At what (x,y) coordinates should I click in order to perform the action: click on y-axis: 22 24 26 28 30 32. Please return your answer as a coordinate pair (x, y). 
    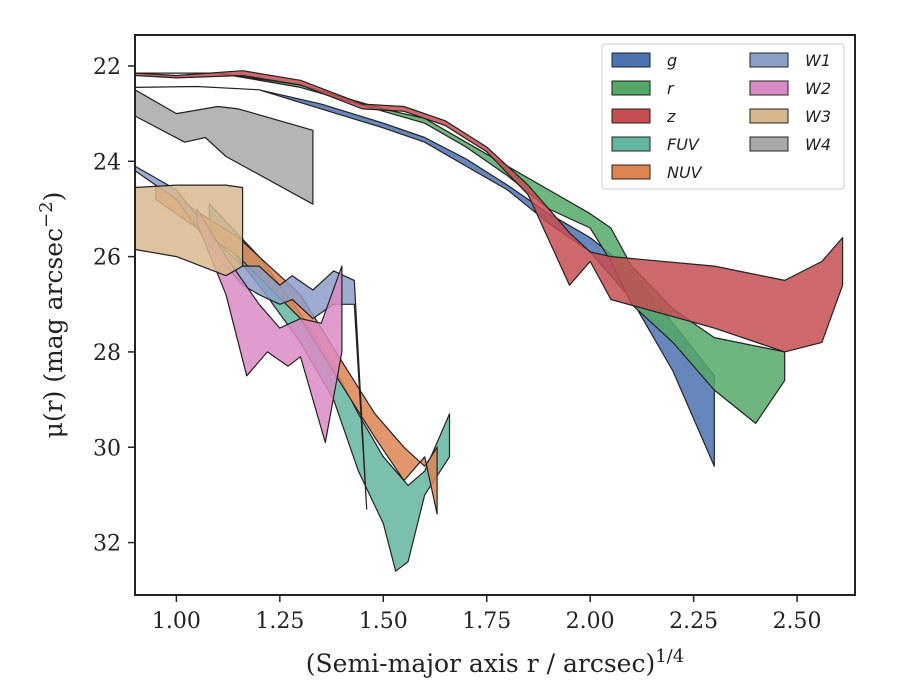
    Looking at the image, I should click on (114, 306).